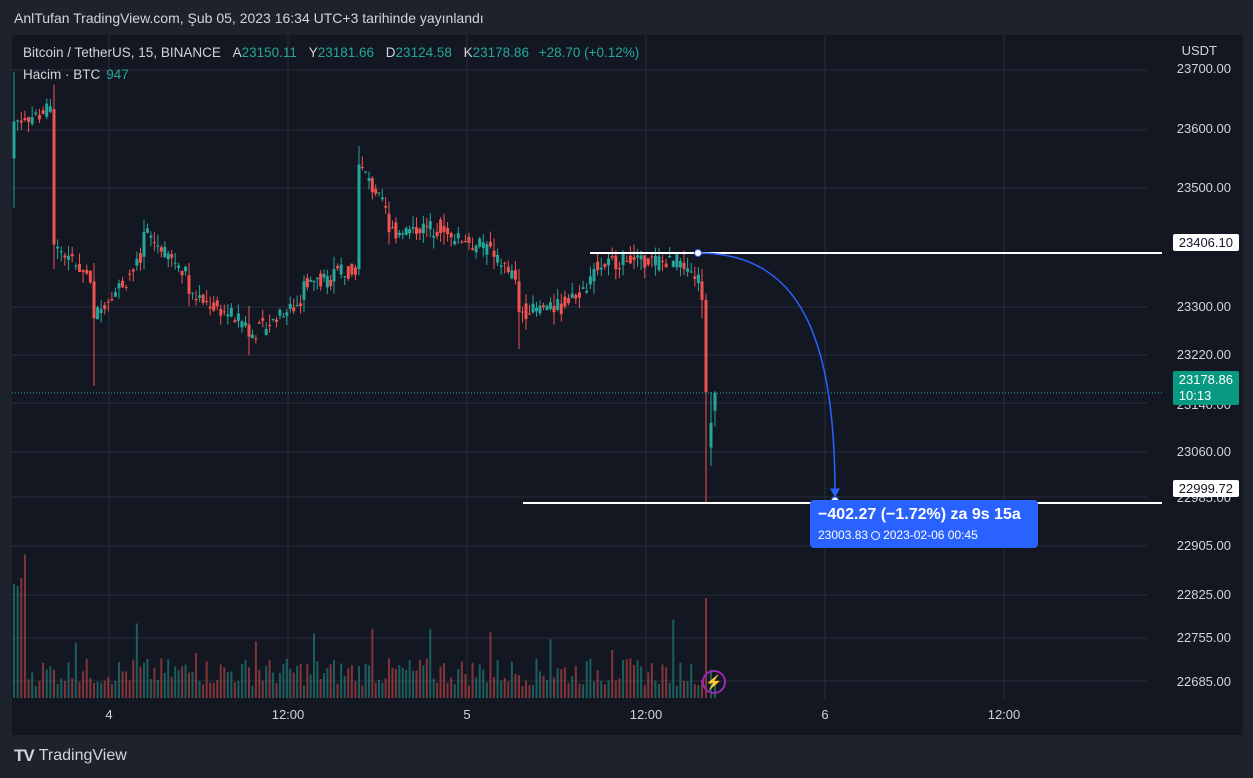  I want to click on time-tick: 12:00, so click(288, 714).